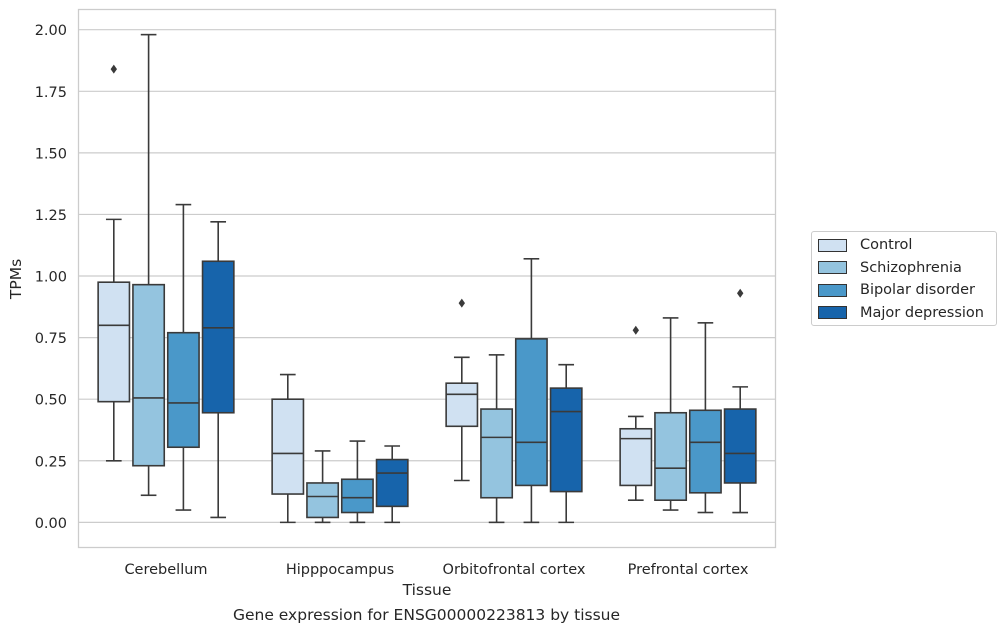  I want to click on x-tick-label: Cerebellum, so click(165, 570).